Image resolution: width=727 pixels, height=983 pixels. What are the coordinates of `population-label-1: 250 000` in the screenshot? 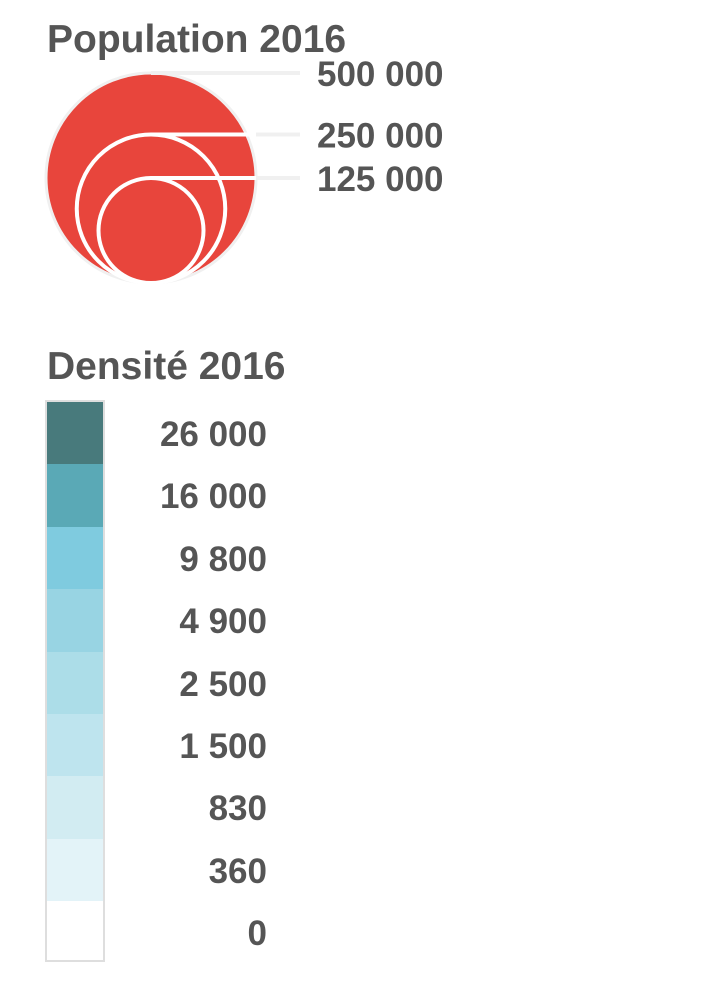 It's located at (380, 136).